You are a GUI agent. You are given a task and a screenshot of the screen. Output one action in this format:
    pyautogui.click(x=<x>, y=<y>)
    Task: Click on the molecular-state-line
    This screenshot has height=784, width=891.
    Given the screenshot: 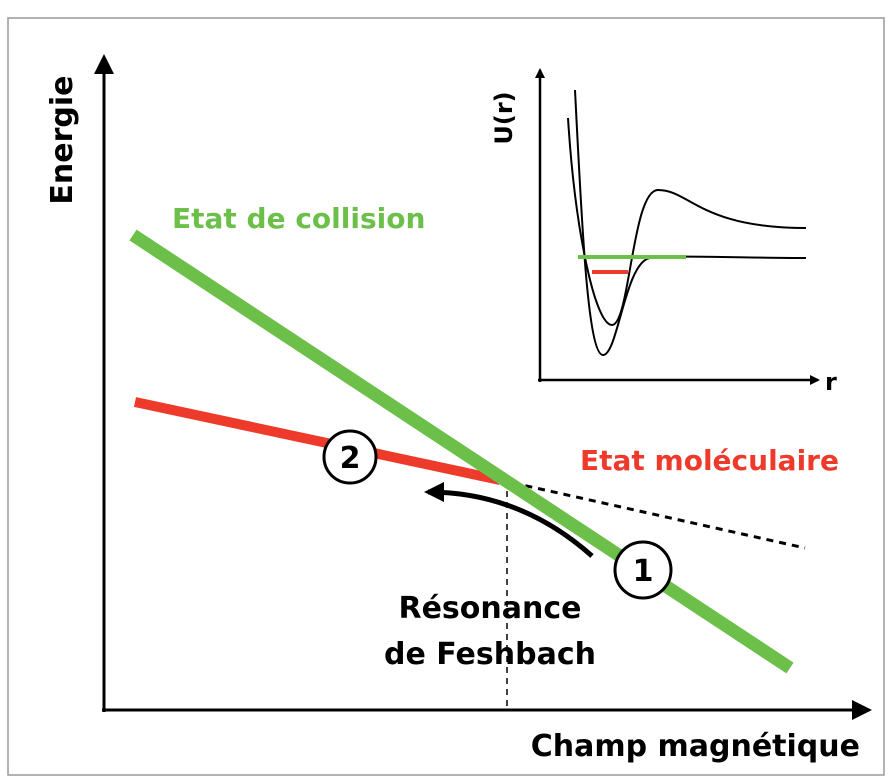 What is the action you would take?
    pyautogui.click(x=317, y=441)
    